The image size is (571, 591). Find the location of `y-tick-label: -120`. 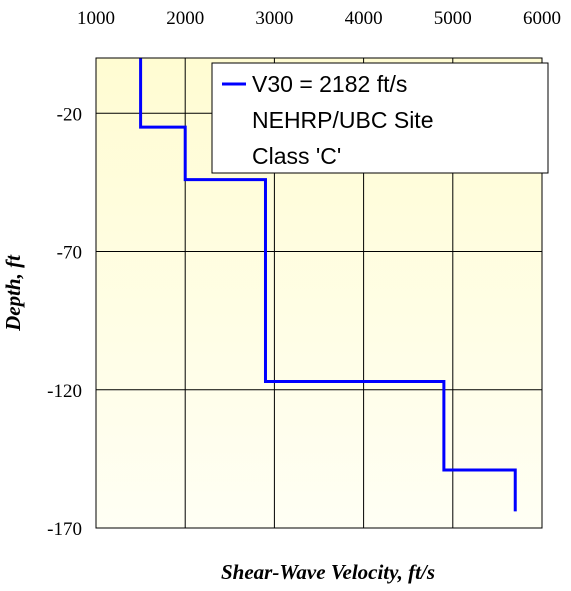

y-tick-label: -120 is located at coordinates (64, 391).